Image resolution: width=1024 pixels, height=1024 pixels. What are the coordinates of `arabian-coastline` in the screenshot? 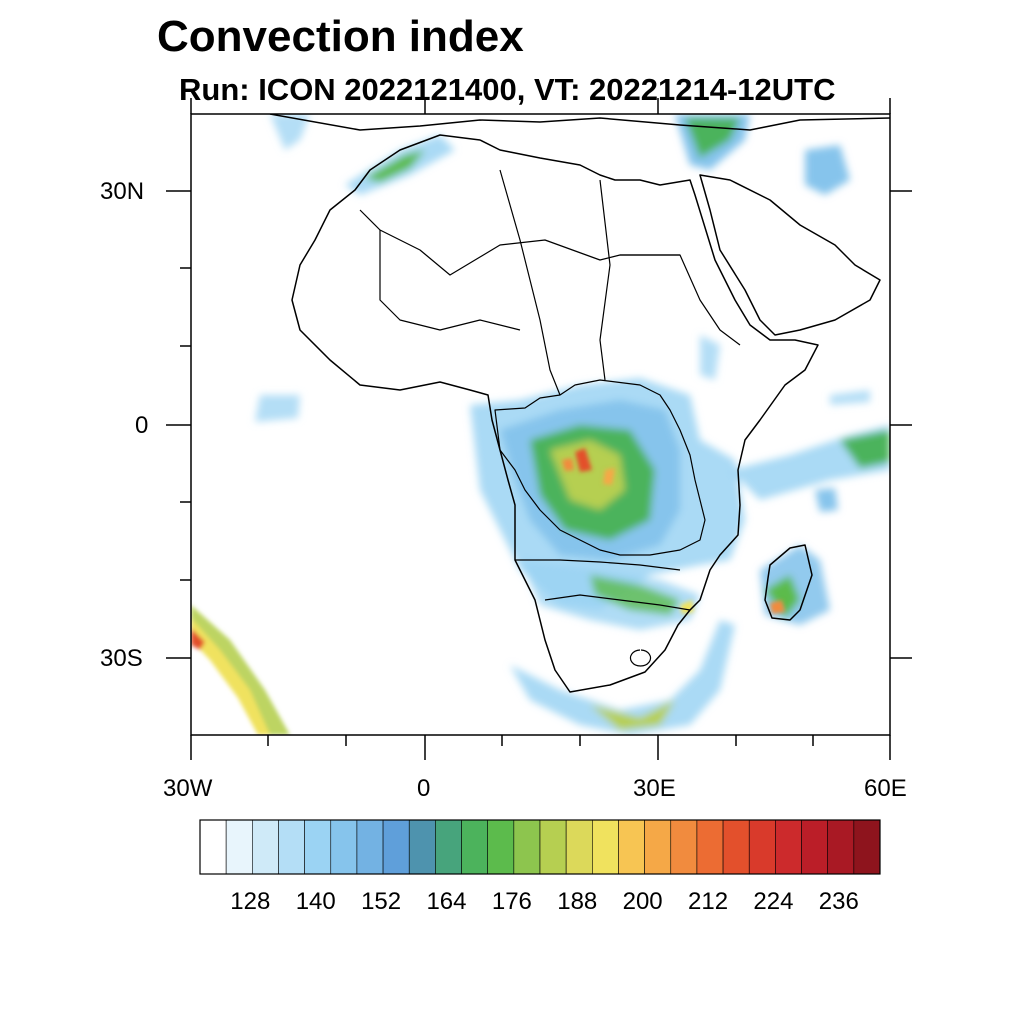 It's located at (790, 255).